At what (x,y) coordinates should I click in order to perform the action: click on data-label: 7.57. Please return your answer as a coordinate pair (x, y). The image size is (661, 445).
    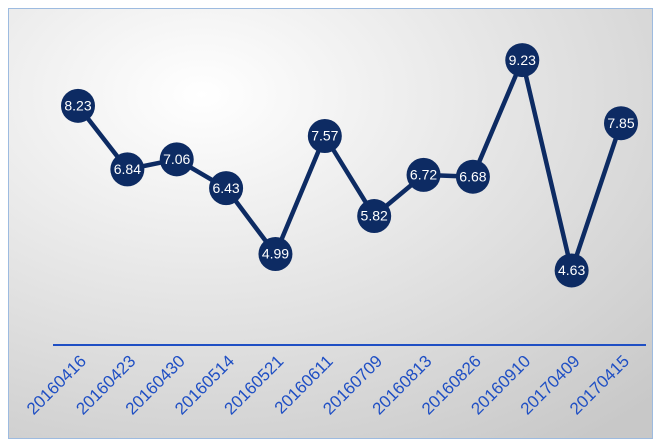
    Looking at the image, I should click on (324, 136).